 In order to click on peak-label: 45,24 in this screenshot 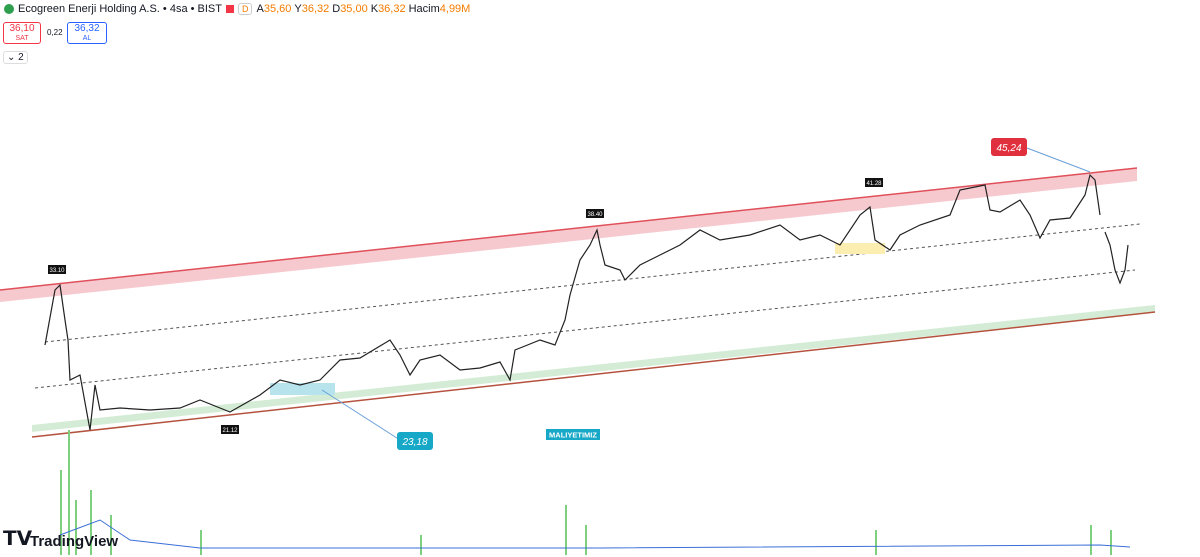, I will do `click(1008, 148)`.